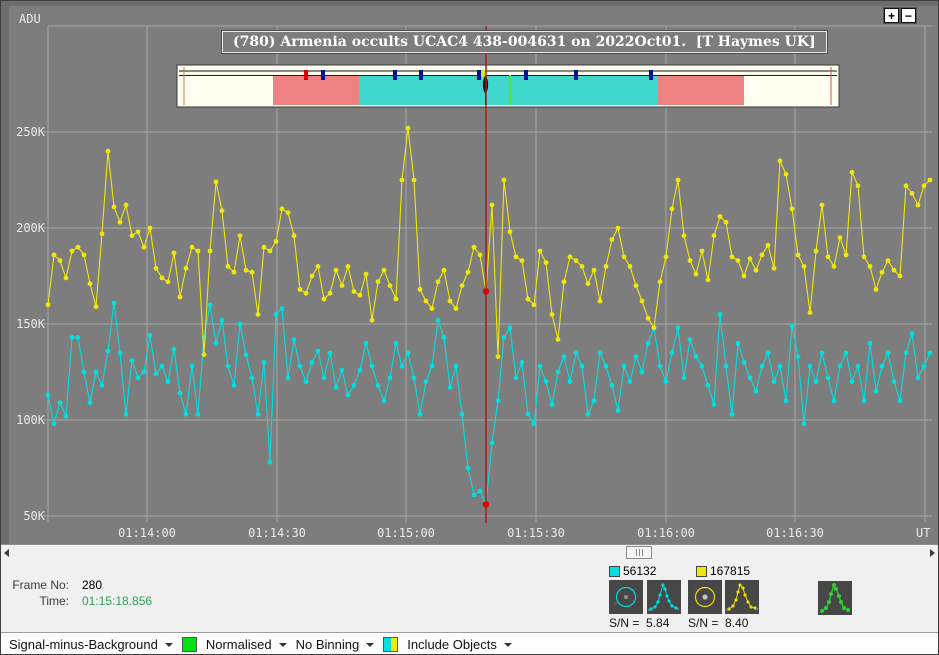 The height and width of the screenshot is (655, 939). What do you see at coordinates (459, 644) in the screenshot?
I see `include-objects-dropdown: Include Objects` at bounding box center [459, 644].